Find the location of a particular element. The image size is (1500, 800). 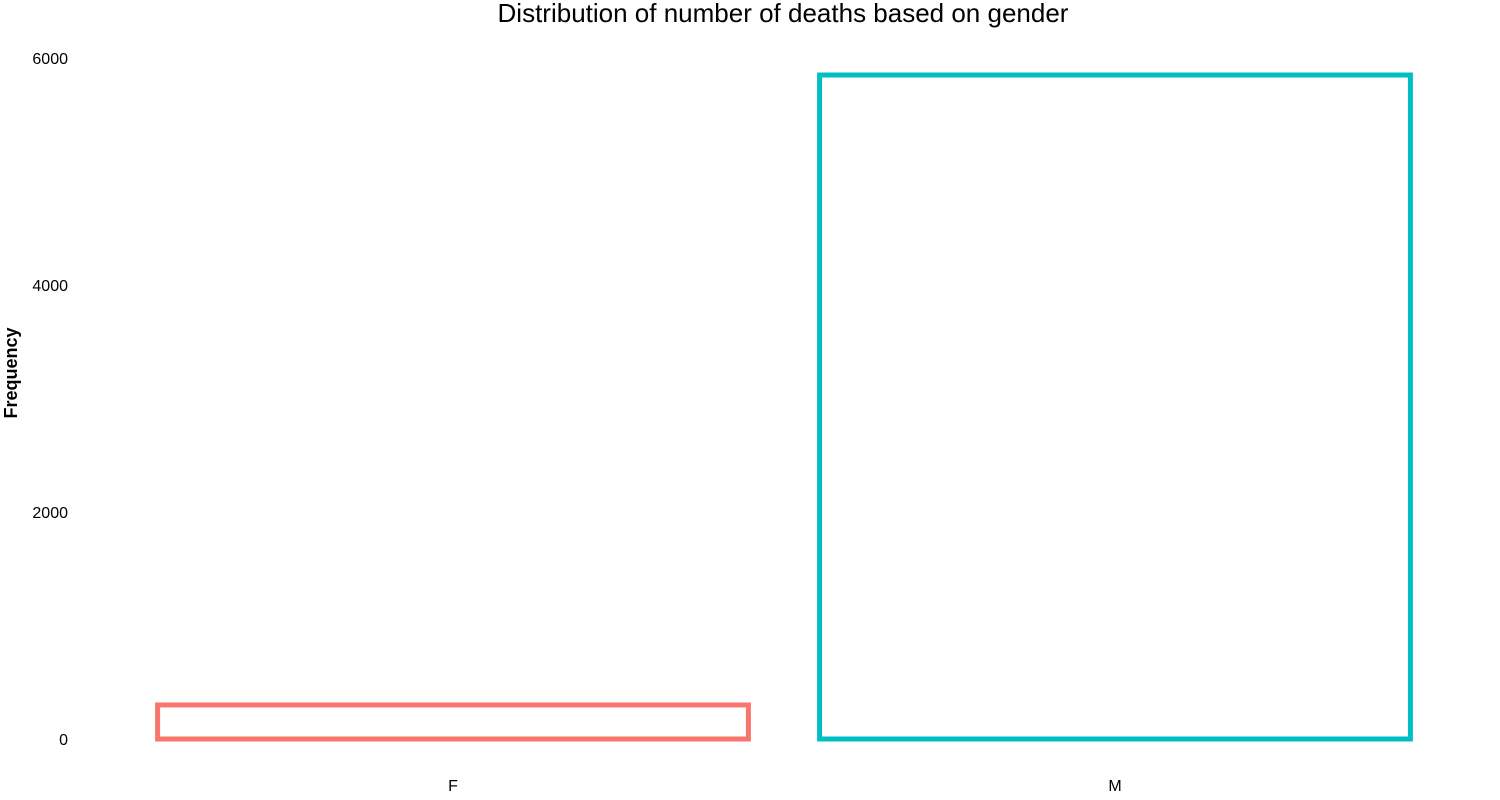

y-tick-label: 0 is located at coordinates (63, 740).